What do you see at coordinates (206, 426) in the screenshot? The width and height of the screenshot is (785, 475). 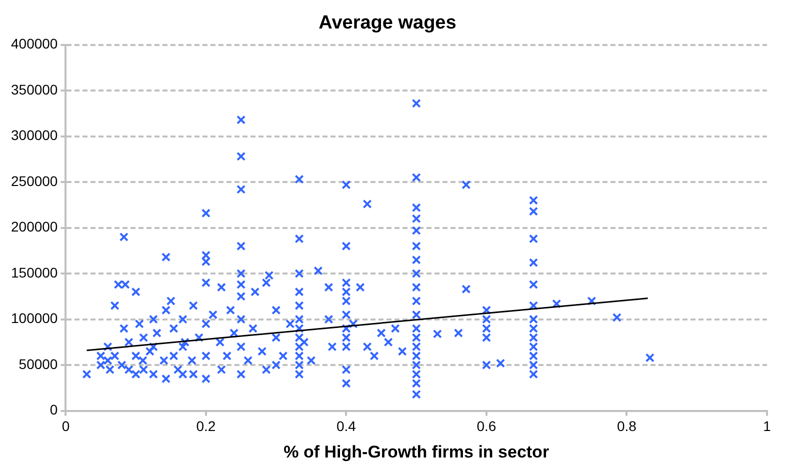 I see `x-tick-label: 0.2` at bounding box center [206, 426].